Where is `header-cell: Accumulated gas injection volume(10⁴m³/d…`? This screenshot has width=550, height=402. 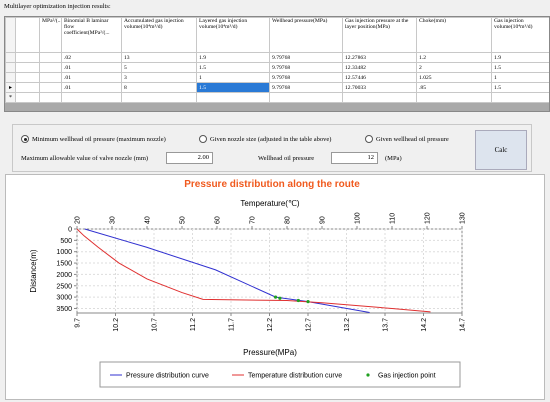
header-cell: Accumulated gas injection volume(10⁴m³/d… is located at coordinates (159, 35).